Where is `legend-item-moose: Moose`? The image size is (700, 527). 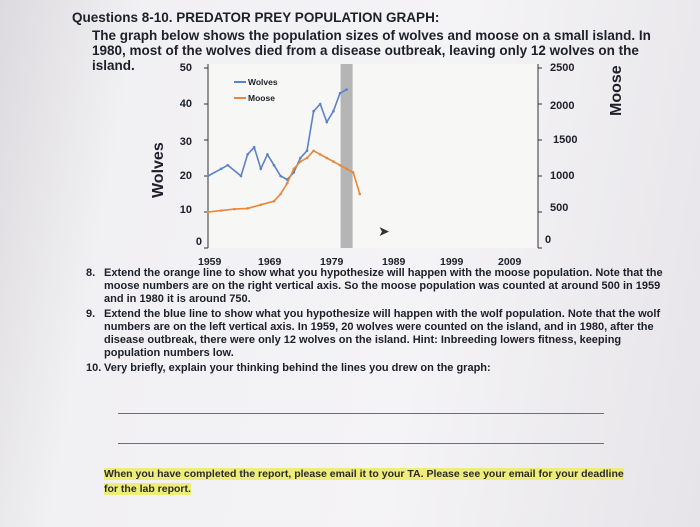
legend-item-moose: Moose is located at coordinates (256, 98).